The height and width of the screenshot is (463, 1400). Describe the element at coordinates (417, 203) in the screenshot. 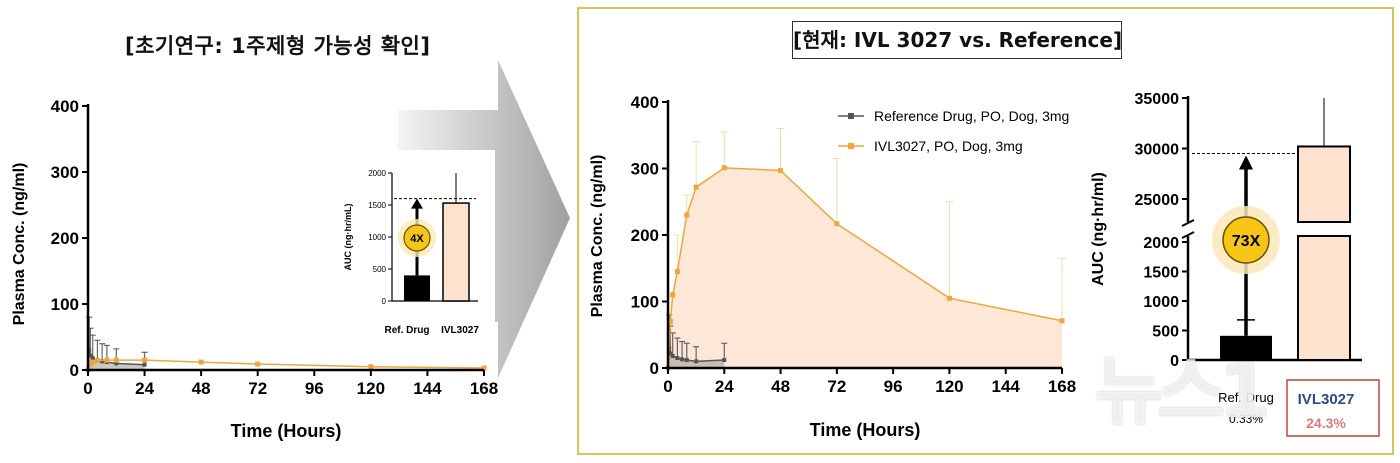

I see `inset-fold-arrow-head` at that location.